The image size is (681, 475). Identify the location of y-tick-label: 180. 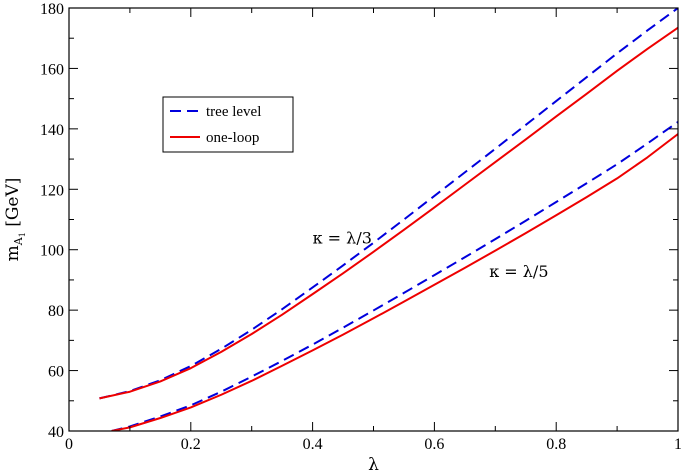
(52, 9).